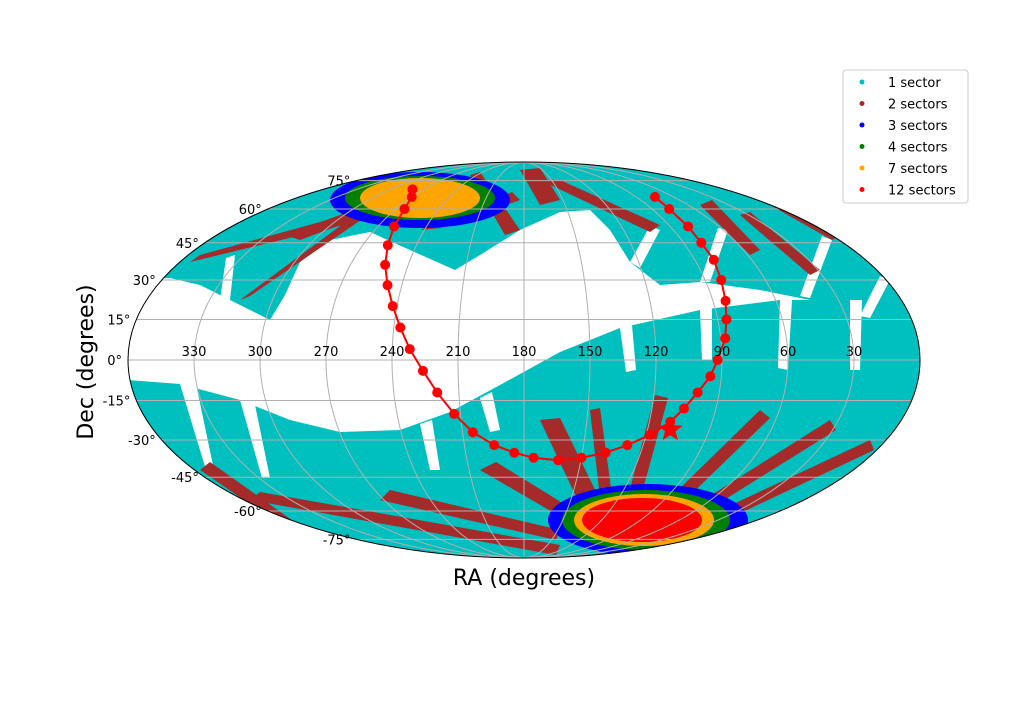  I want to click on ra-tick-label: 270, so click(326, 352).